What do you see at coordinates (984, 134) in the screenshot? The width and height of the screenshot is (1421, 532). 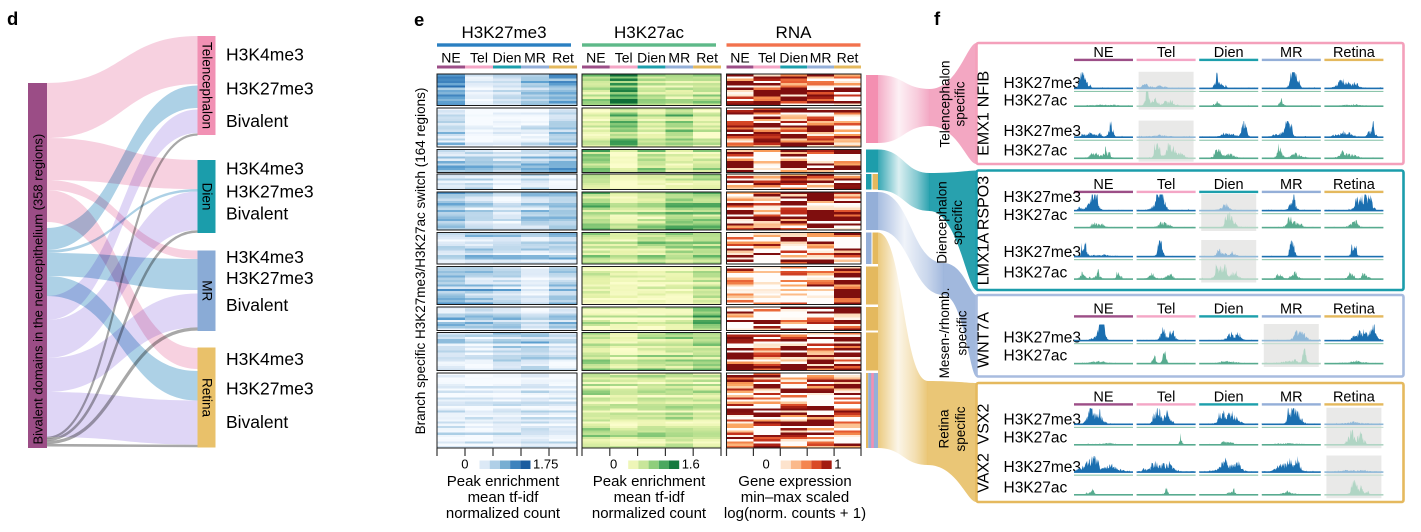 I see `svg-text: EMX1` at bounding box center [984, 134].